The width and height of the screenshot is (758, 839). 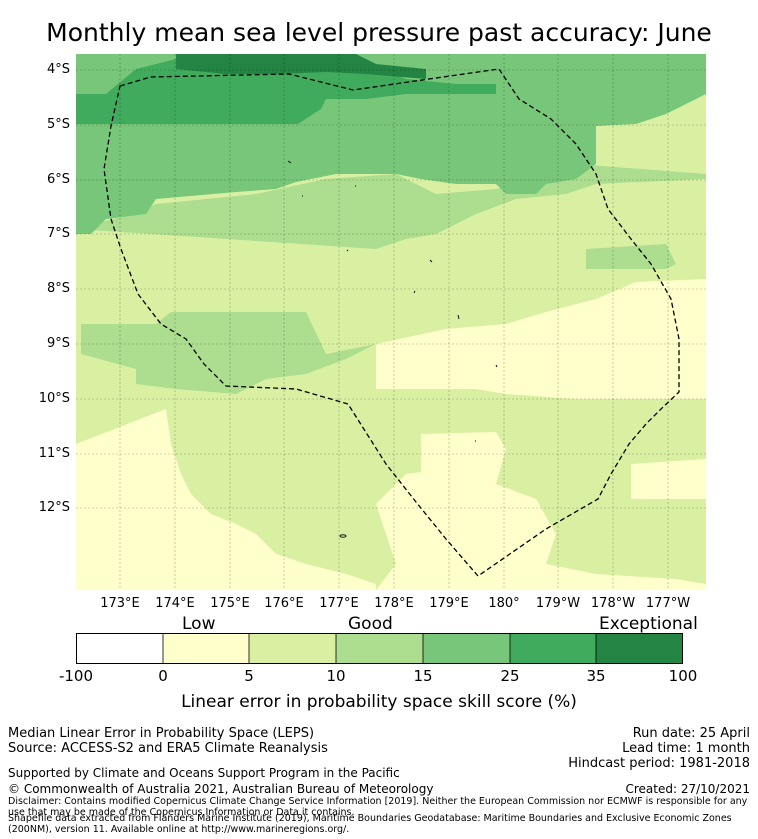 What do you see at coordinates (199, 624) in the screenshot?
I see `category-low: Low` at bounding box center [199, 624].